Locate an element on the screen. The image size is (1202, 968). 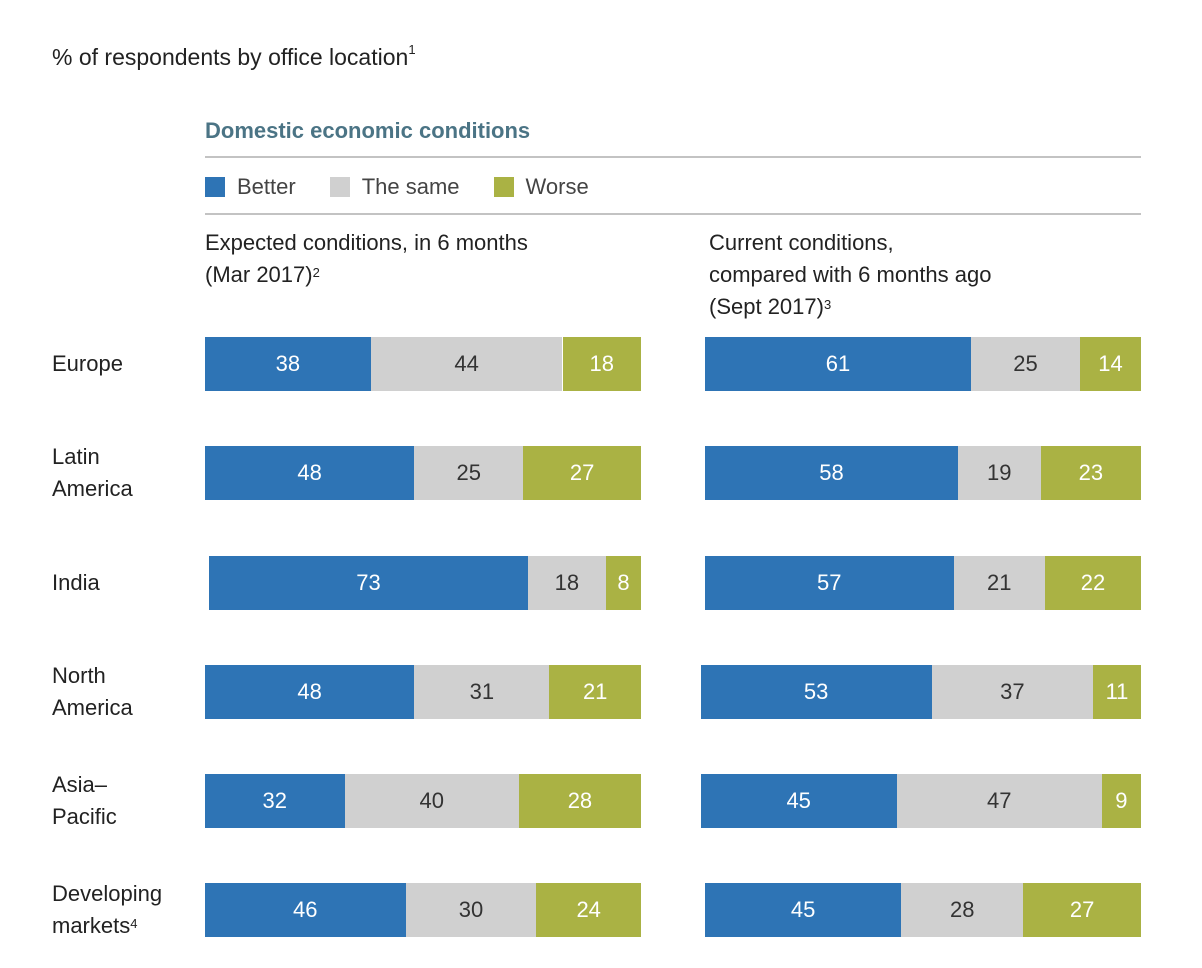
row-label-line: Latin is located at coordinates (76, 456).